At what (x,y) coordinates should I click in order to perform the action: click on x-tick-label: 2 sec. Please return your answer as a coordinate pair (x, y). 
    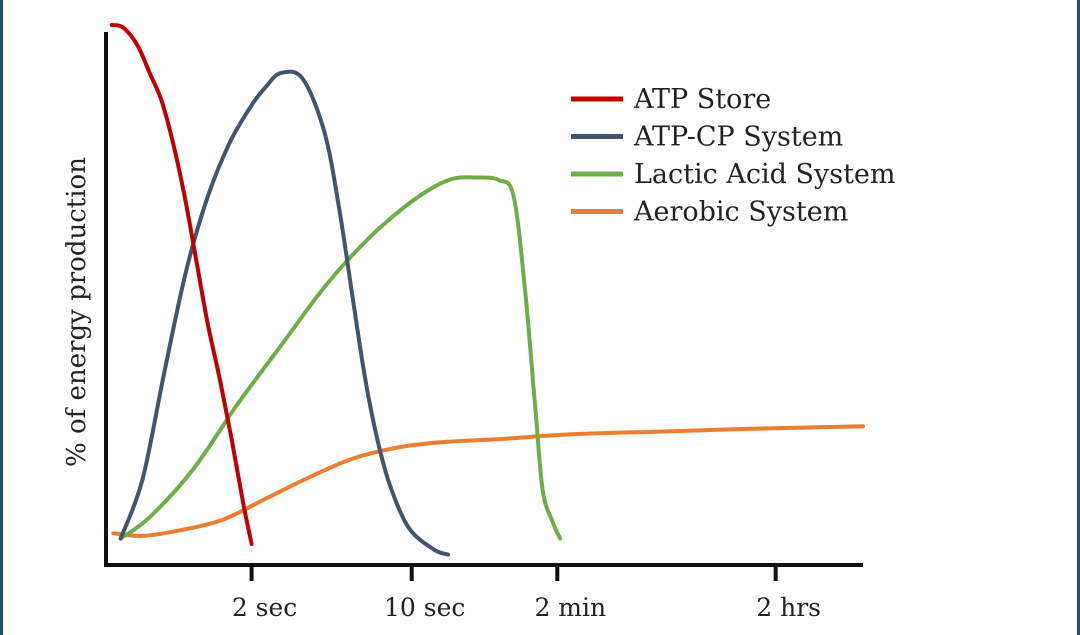
    Looking at the image, I should click on (264, 607).